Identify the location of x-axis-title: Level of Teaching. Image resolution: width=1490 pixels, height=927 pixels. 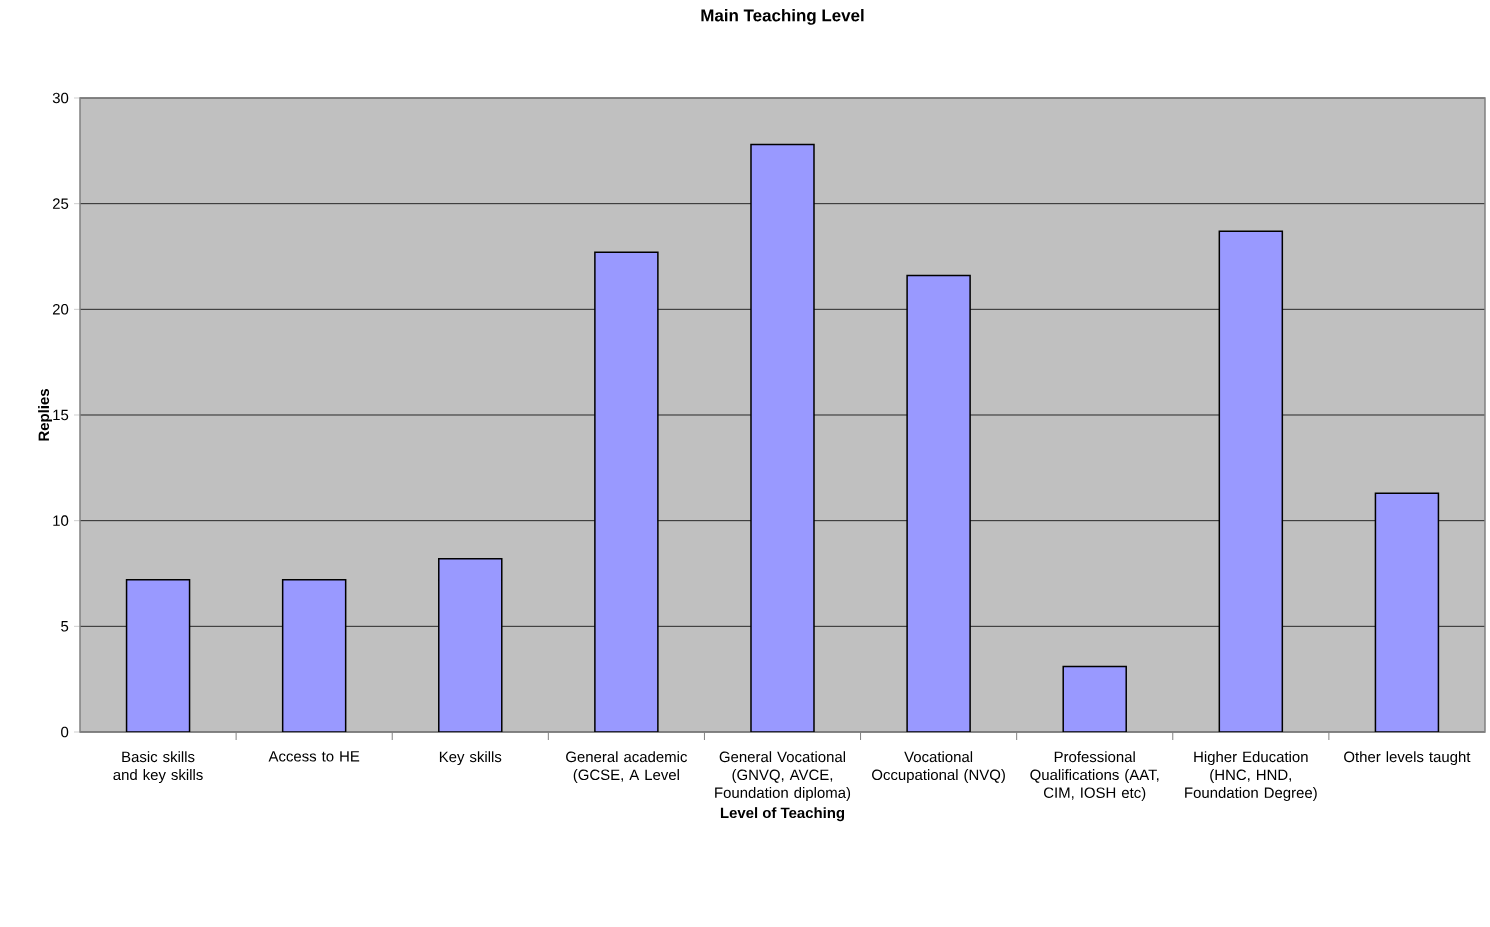
(782, 814).